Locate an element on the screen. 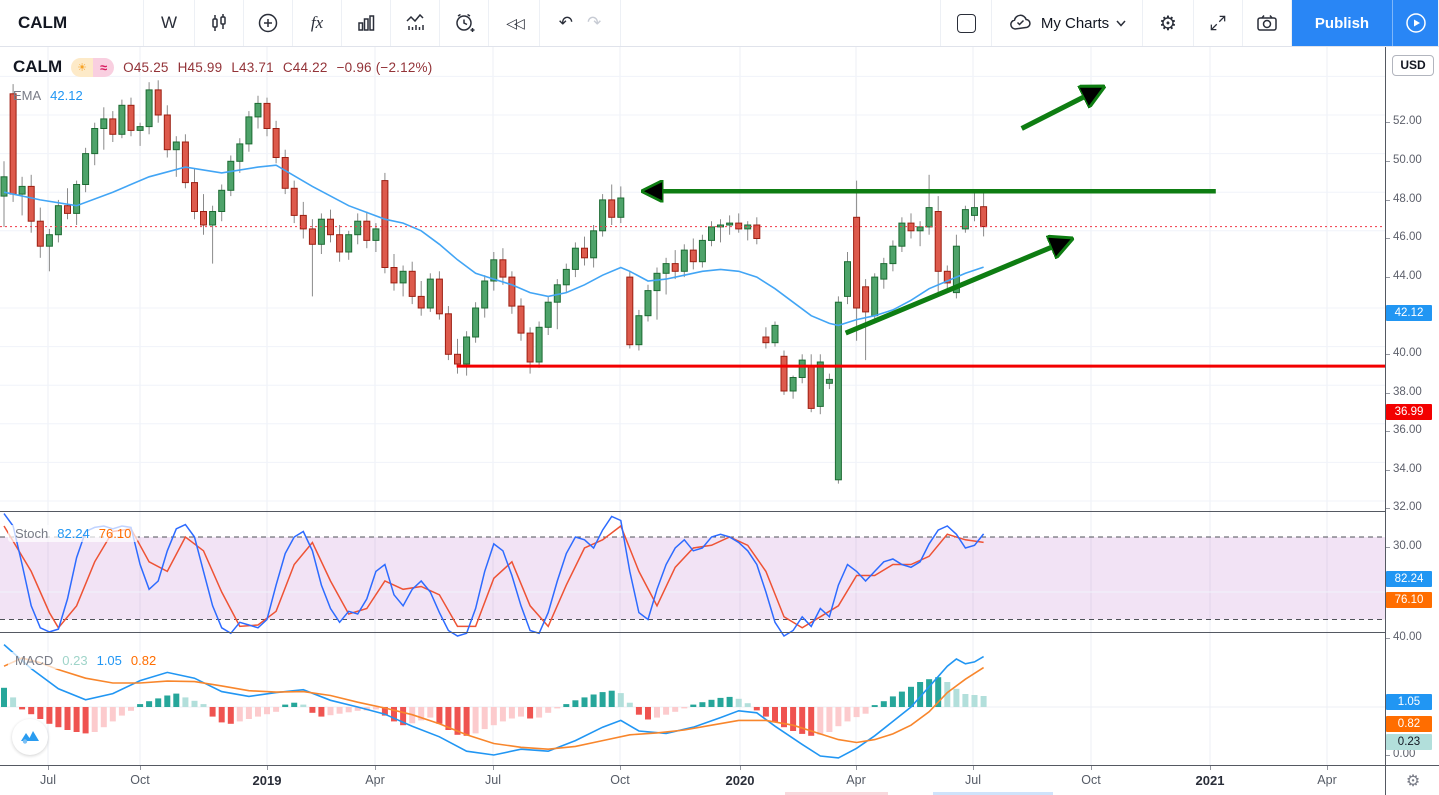 Image resolution: width=1439 pixels, height=795 pixels. replay-button: ◁◁ is located at coordinates (514, 23).